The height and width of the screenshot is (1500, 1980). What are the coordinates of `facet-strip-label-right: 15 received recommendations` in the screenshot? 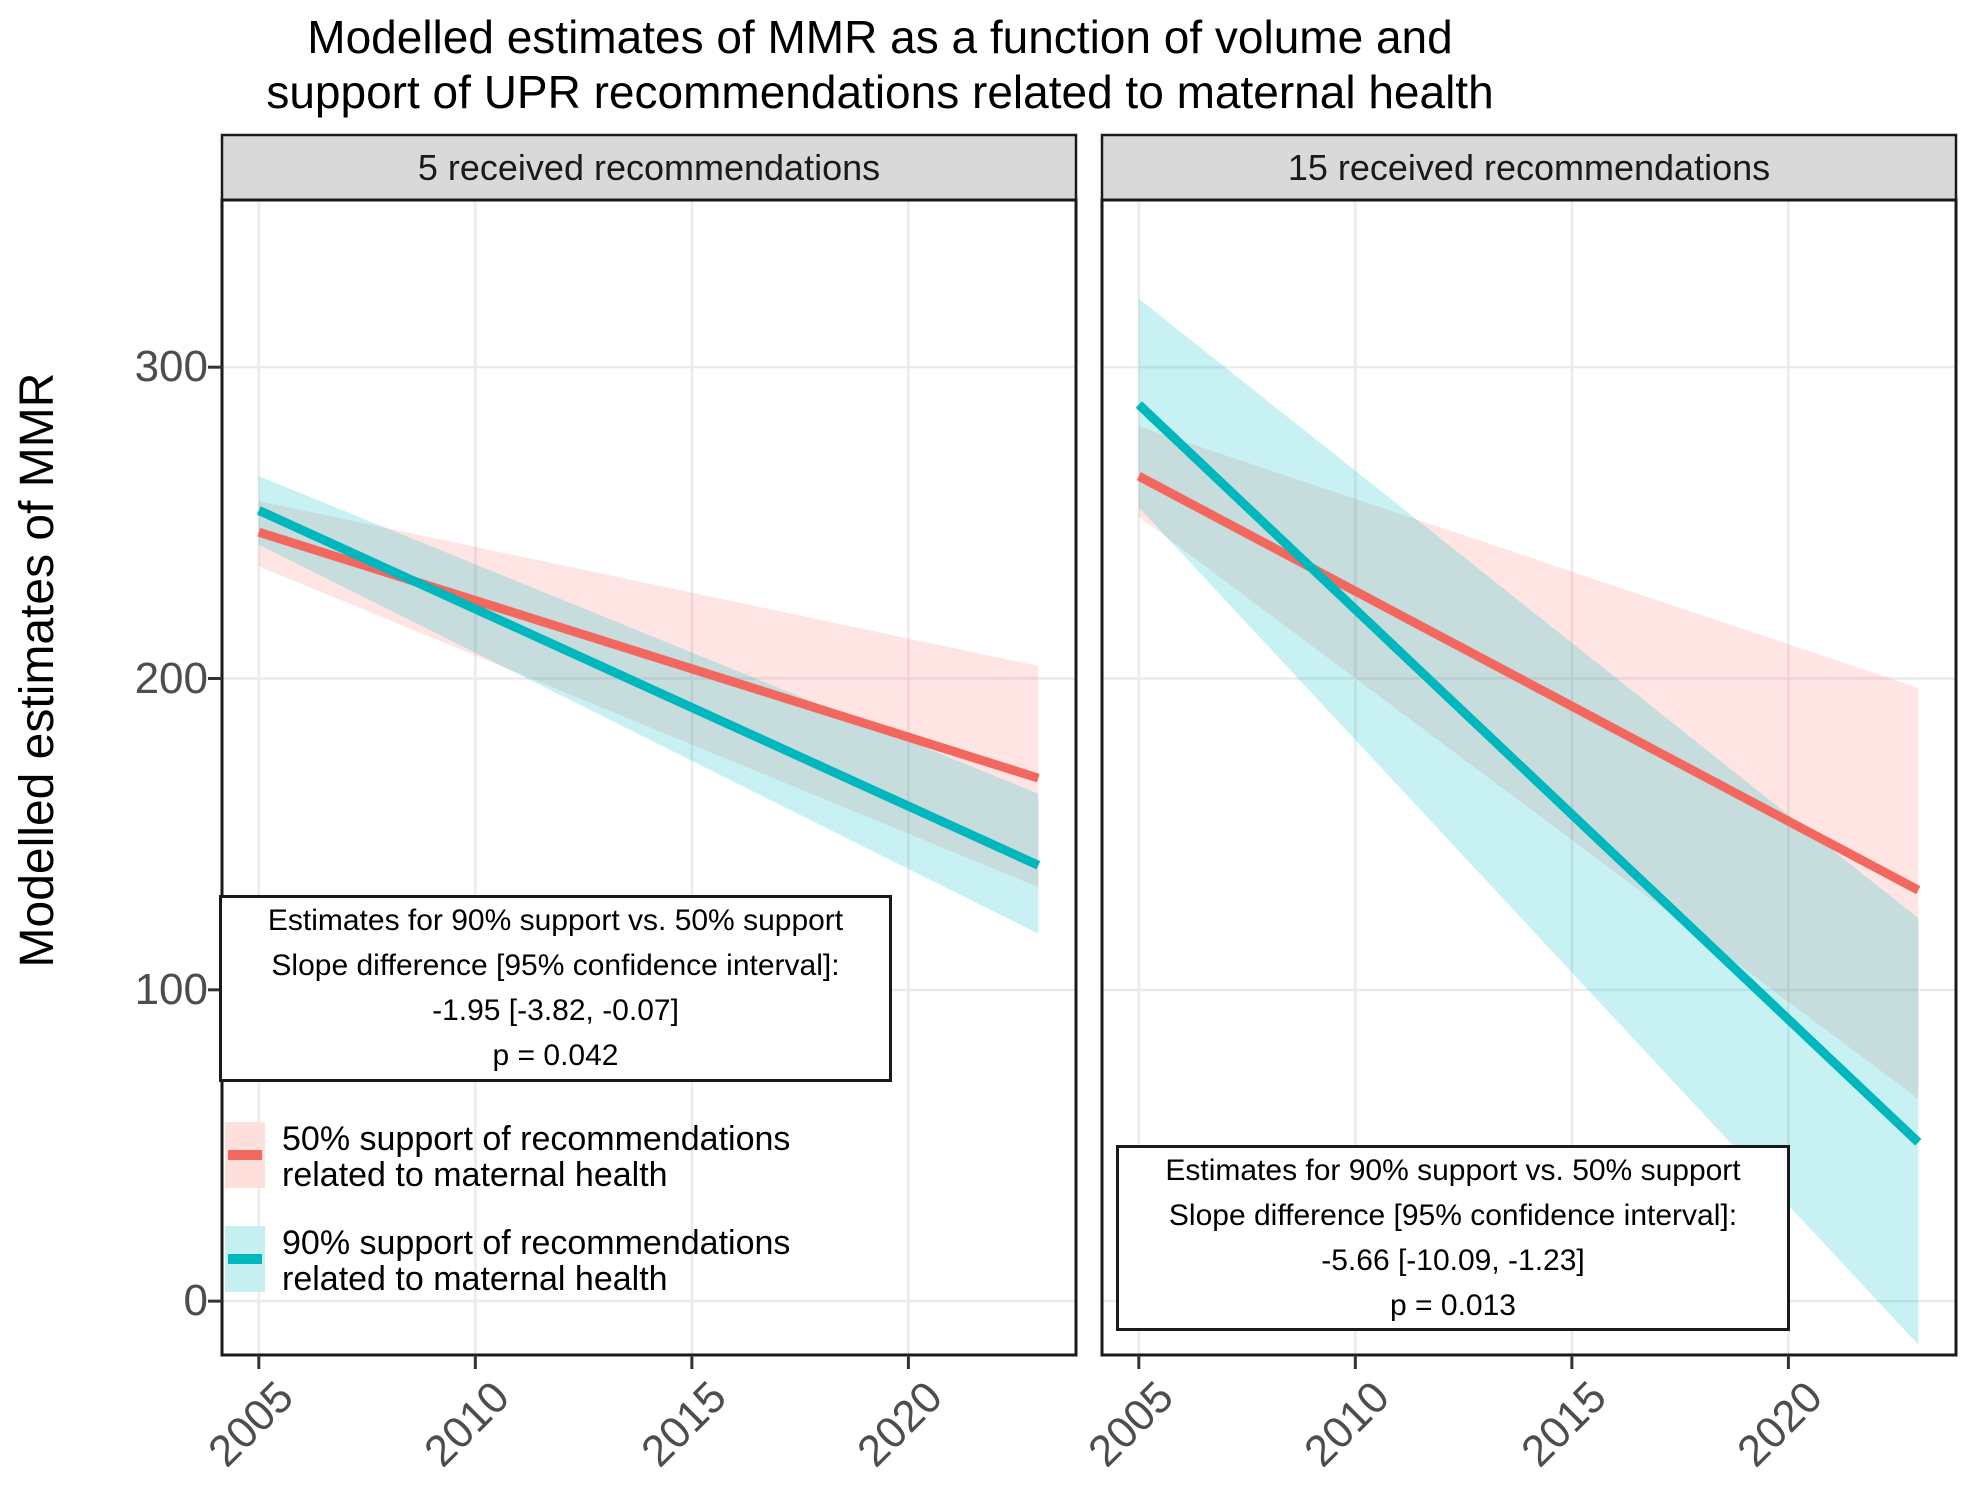 It's located at (1529, 167).